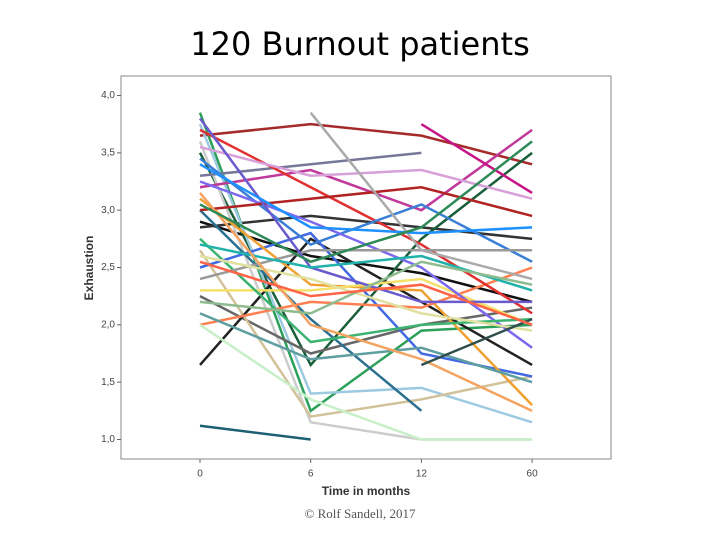 This screenshot has width=720, height=545. I want to click on y-axis-label: Exhaustion, so click(89, 268).